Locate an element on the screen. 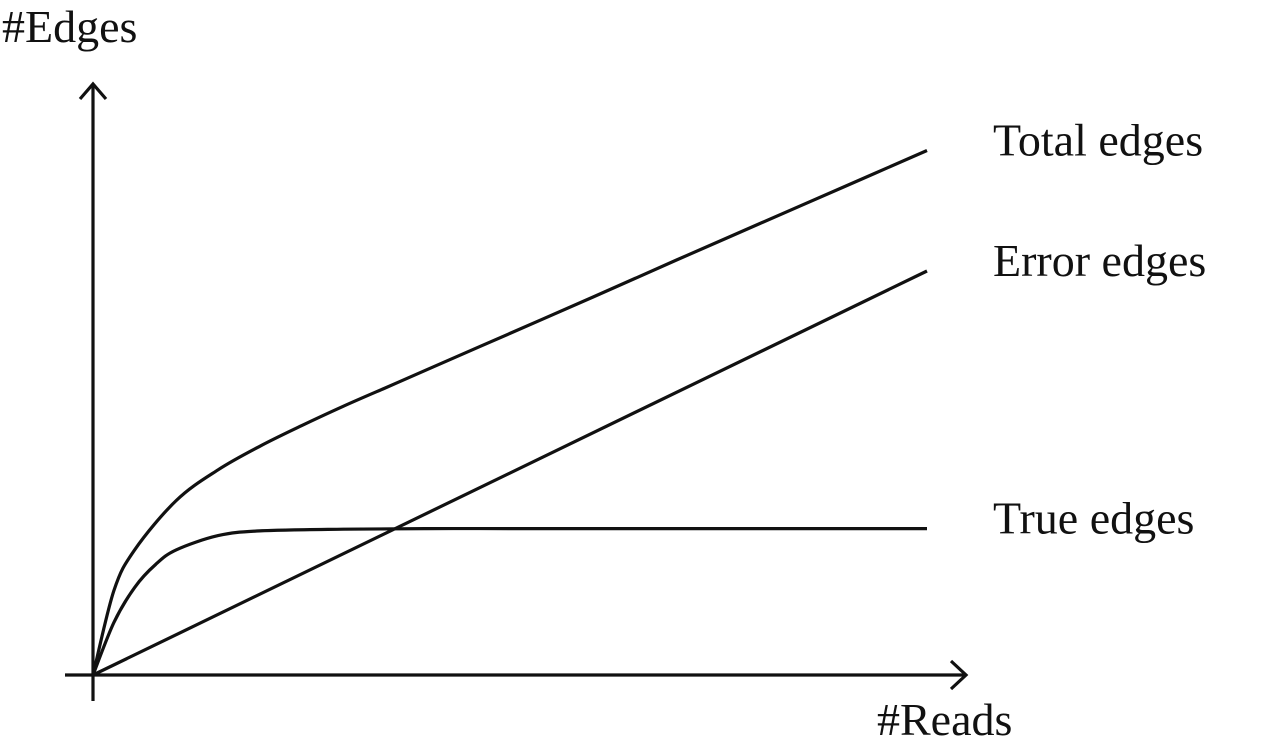 This screenshot has width=1281, height=742. series-label-total-edges: Total edges is located at coordinates (1098, 140).